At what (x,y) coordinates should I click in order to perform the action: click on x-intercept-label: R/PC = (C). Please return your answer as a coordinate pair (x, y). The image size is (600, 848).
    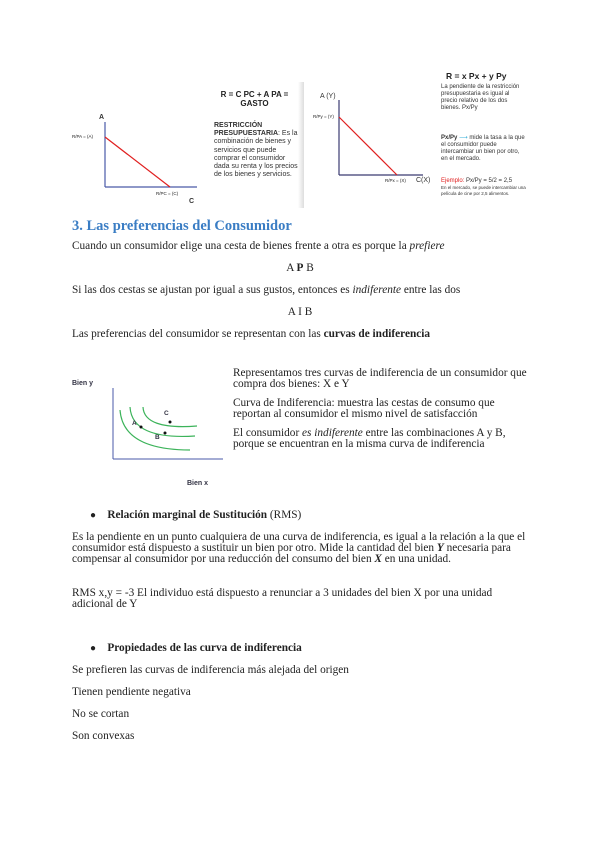
    Looking at the image, I should click on (167, 193).